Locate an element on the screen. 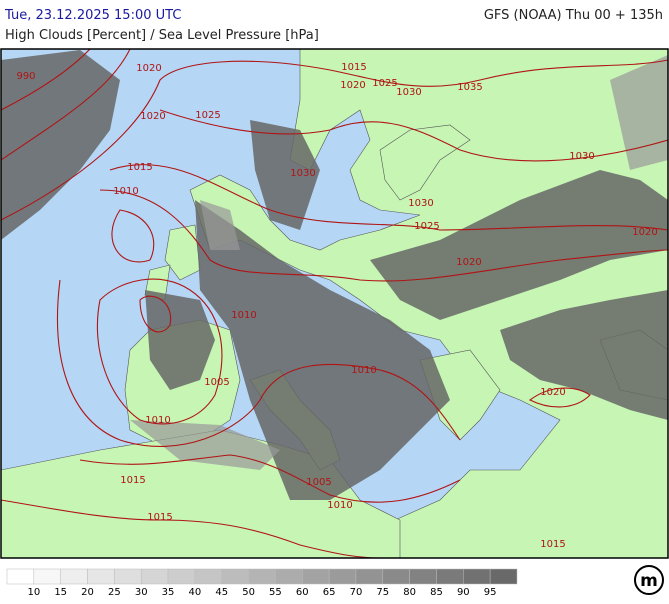 The width and height of the screenshot is (669, 604). legend-tick-label: 80 is located at coordinates (409, 592).